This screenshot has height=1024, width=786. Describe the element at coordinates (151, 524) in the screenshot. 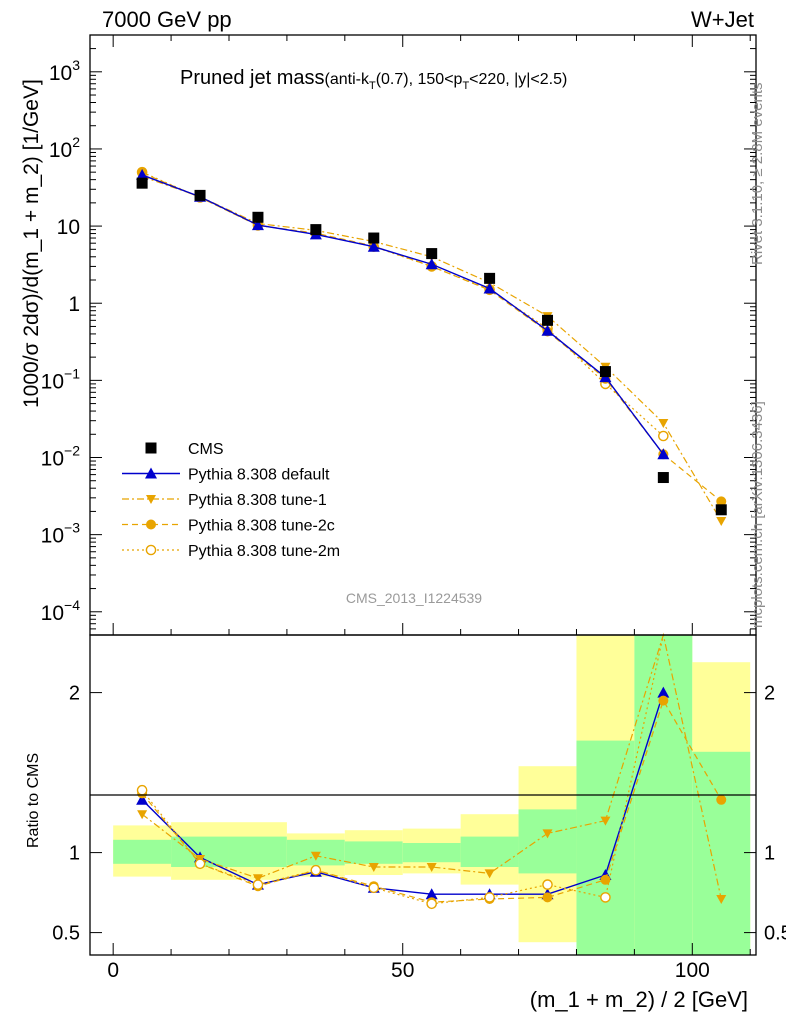

I see `legend-marker-tune2c` at that location.